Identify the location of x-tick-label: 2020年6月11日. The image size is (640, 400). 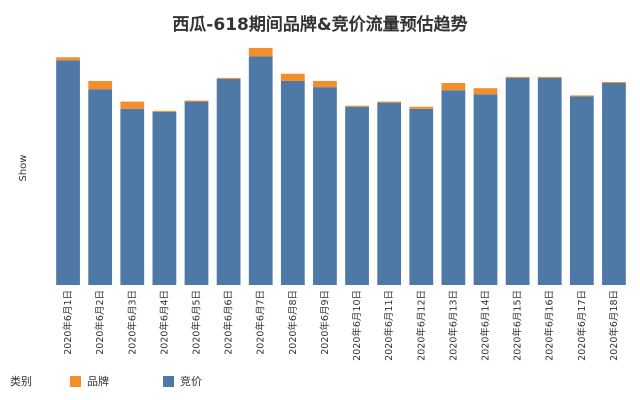
(389, 325).